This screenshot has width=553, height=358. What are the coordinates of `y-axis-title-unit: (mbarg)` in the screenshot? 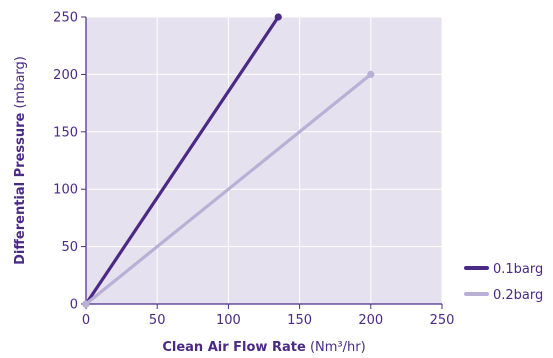 It's located at (20, 82).